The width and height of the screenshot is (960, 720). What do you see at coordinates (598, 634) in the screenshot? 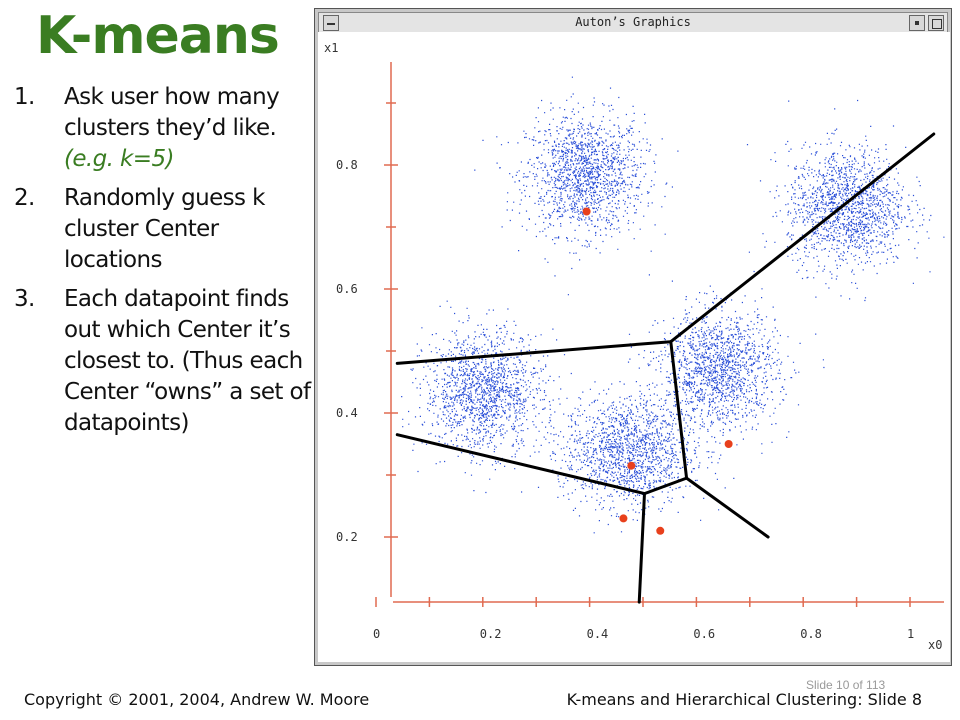
I see `x-tick-label: 0.4` at bounding box center [598, 634].